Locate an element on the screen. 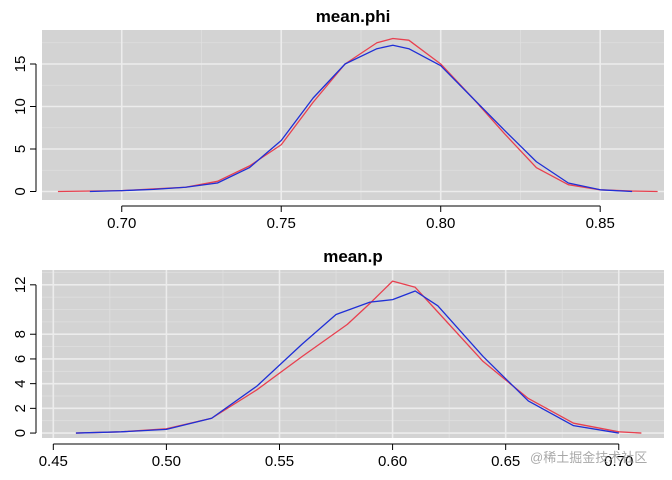  y-tick-label: 8 is located at coordinates (20, 334).